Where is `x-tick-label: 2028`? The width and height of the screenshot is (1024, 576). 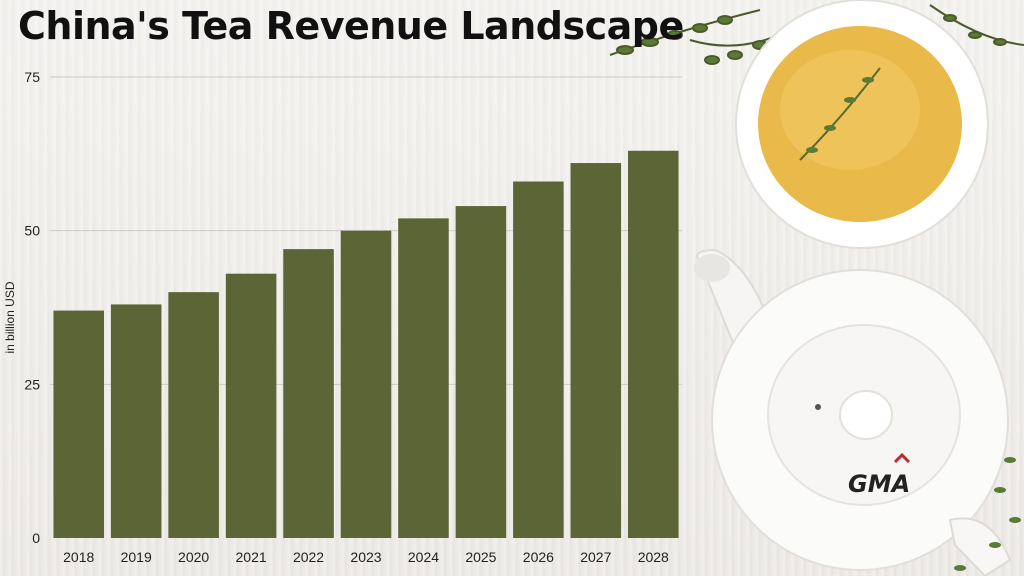 x-tick-label: 2028 is located at coordinates (653, 557).